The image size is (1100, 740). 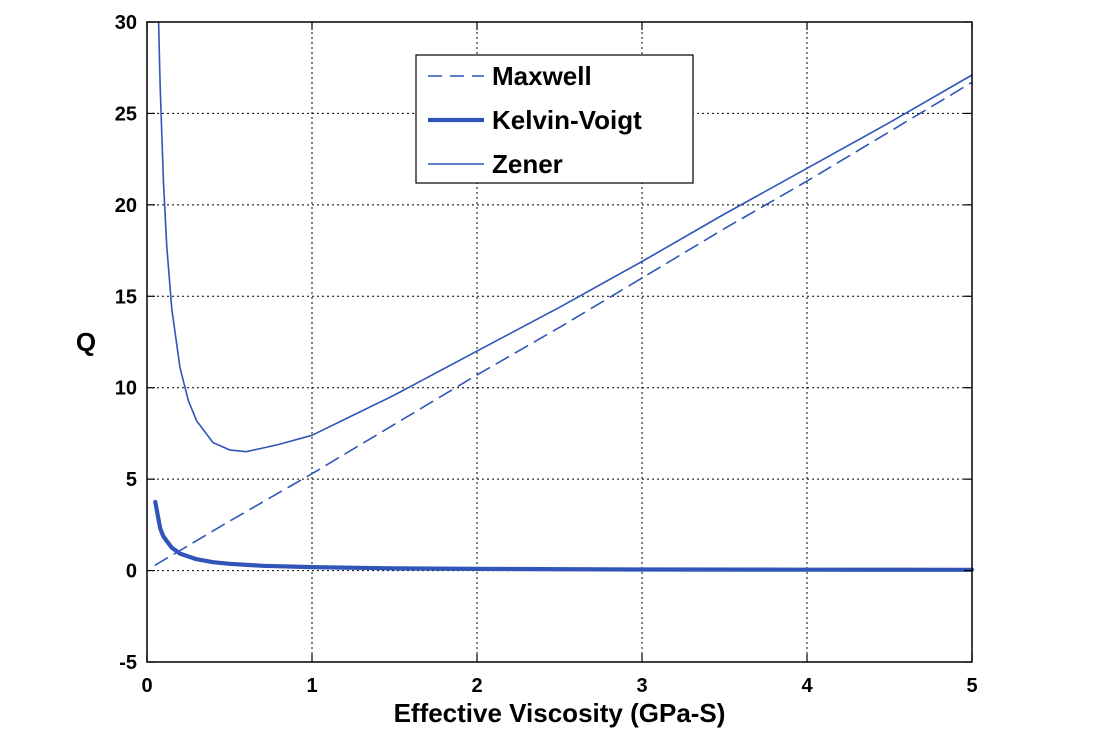 What do you see at coordinates (542, 76) in the screenshot?
I see `legend-label-maxwell: Maxwell` at bounding box center [542, 76].